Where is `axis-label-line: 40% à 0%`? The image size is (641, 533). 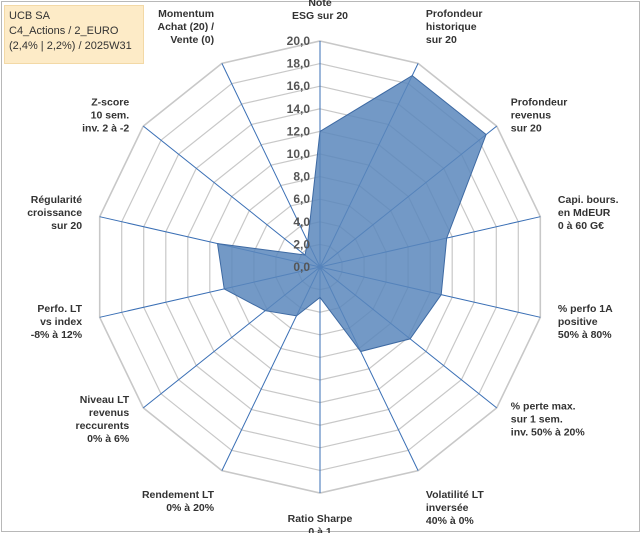
axis-label-line: 40% à 0% is located at coordinates (450, 521).